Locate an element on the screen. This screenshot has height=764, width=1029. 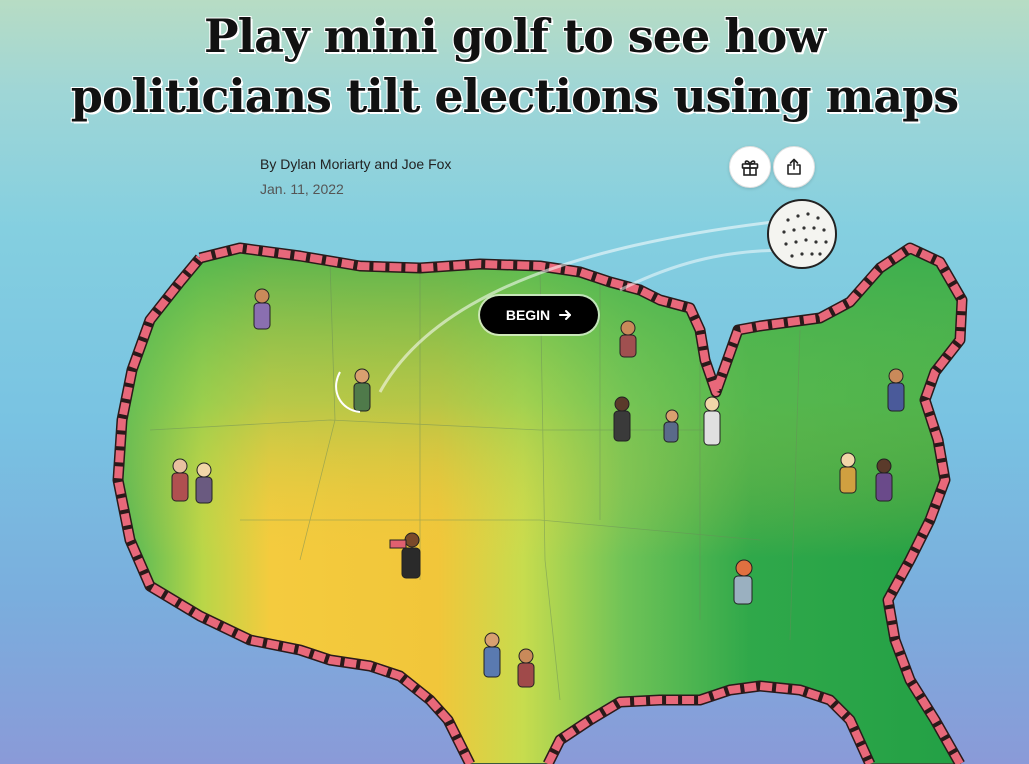
share-icon is located at coordinates (794, 166).